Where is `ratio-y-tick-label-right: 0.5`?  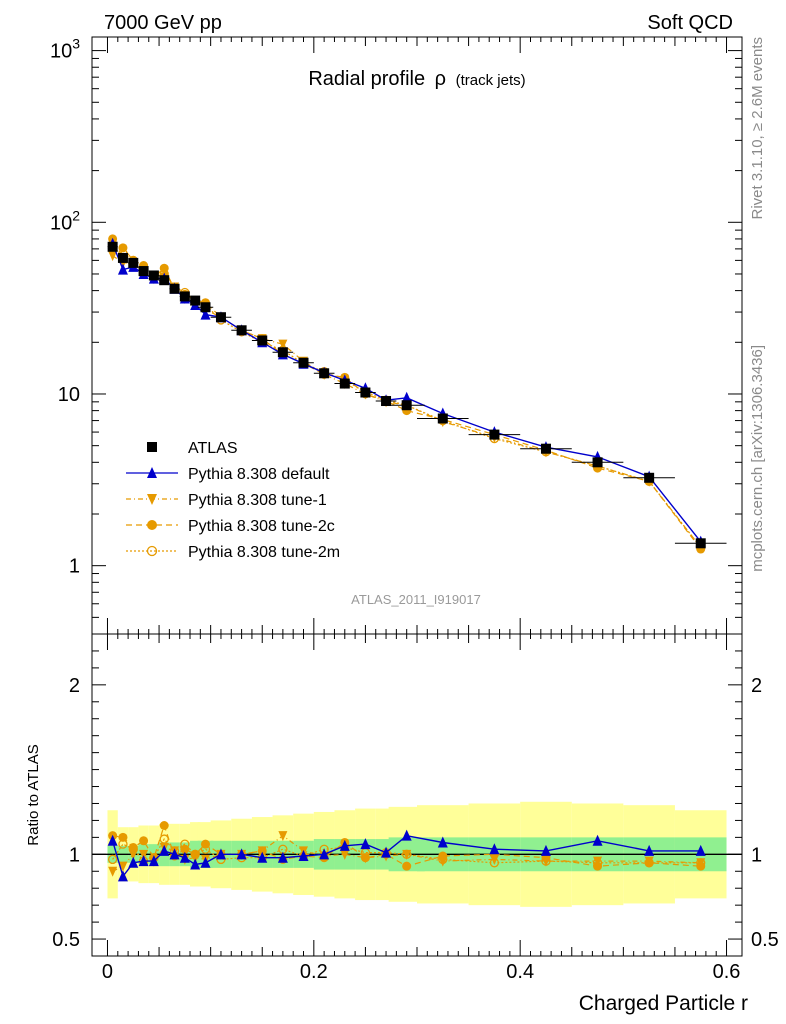 ratio-y-tick-label-right: 0.5 is located at coordinates (765, 940).